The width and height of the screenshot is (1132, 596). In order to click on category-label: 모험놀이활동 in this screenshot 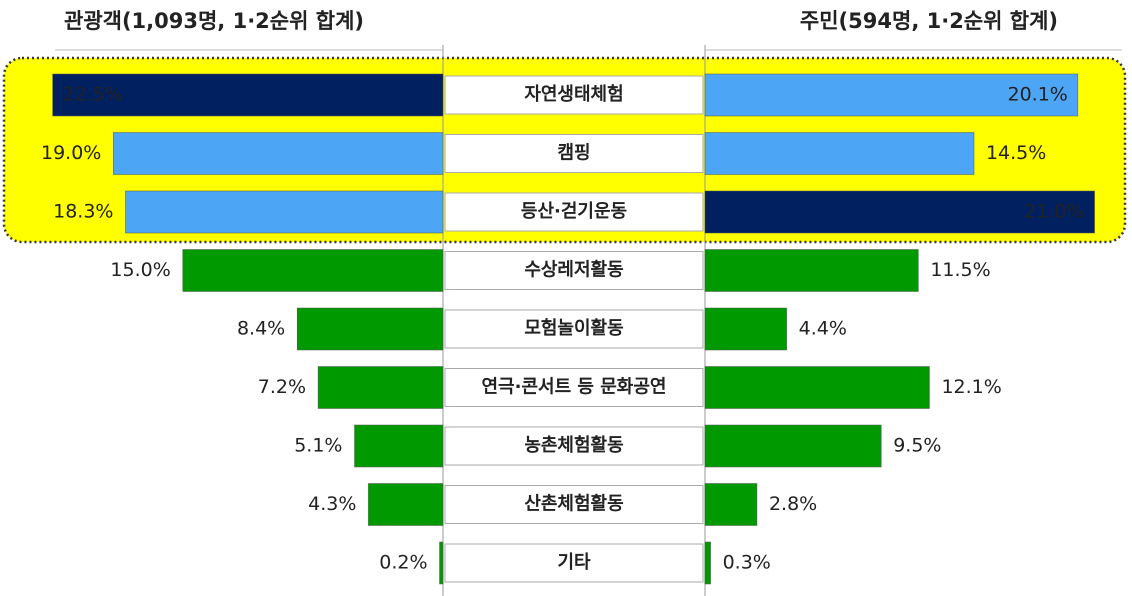, I will do `click(573, 328)`.